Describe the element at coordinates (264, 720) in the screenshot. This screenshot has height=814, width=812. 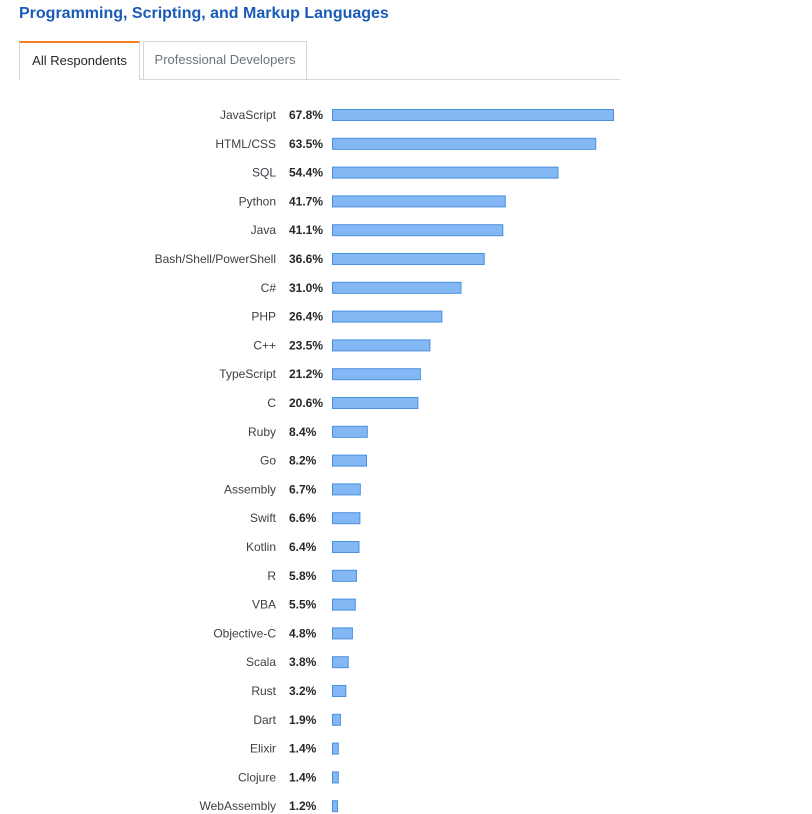
I see `category-label: Dart` at that location.